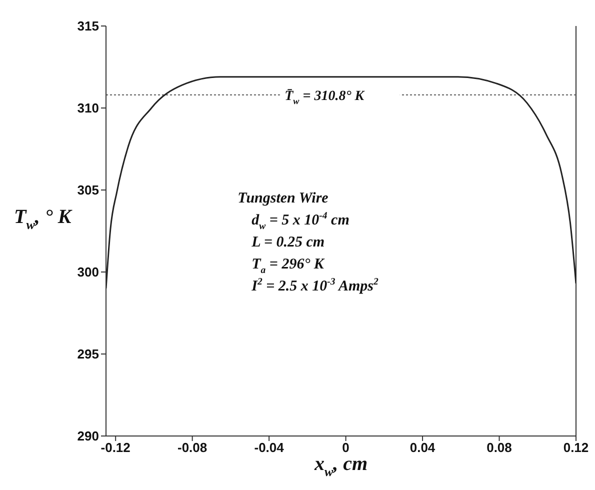 The image size is (595, 490). What do you see at coordinates (346, 448) in the screenshot?
I see `x-tick-label: 0` at bounding box center [346, 448].